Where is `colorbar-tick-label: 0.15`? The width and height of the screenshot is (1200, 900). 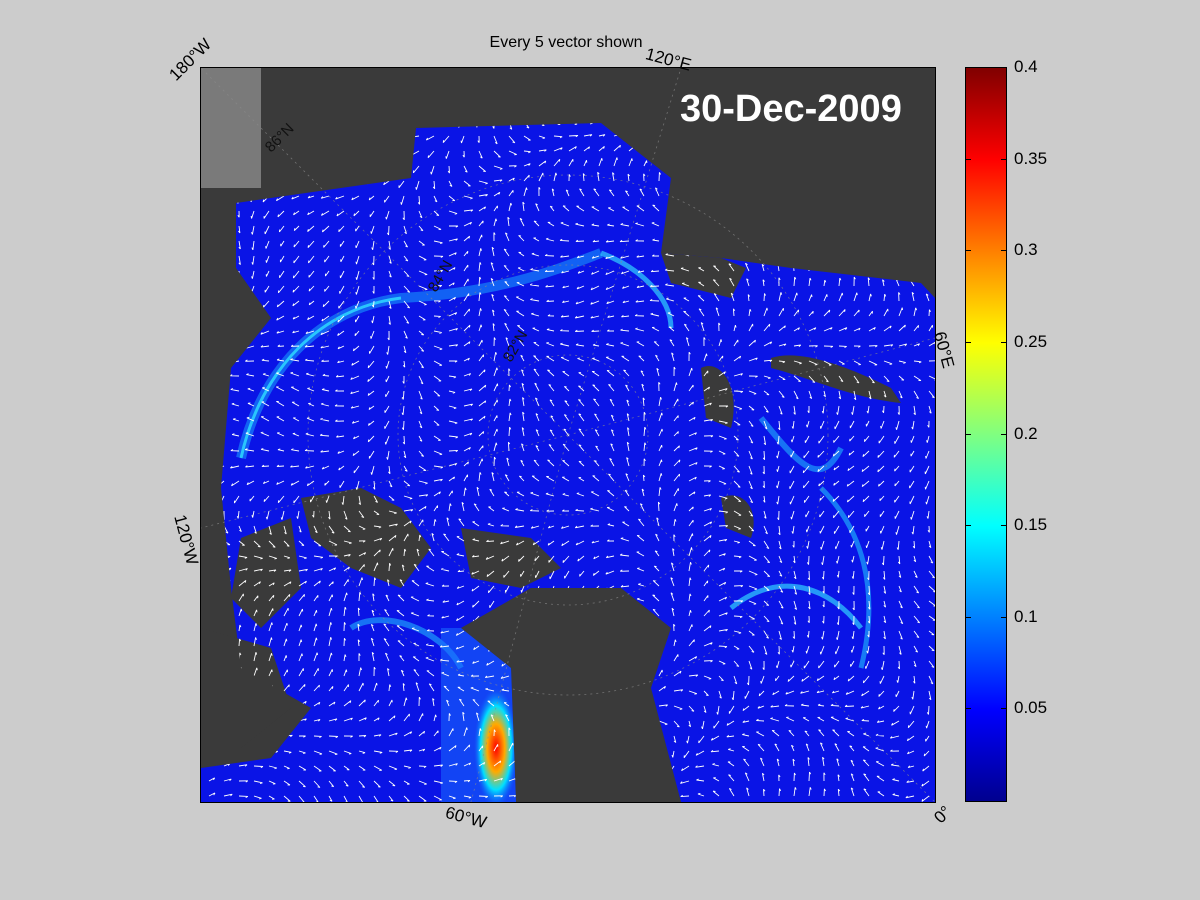 colorbar-tick-label: 0.15 is located at coordinates (1031, 525).